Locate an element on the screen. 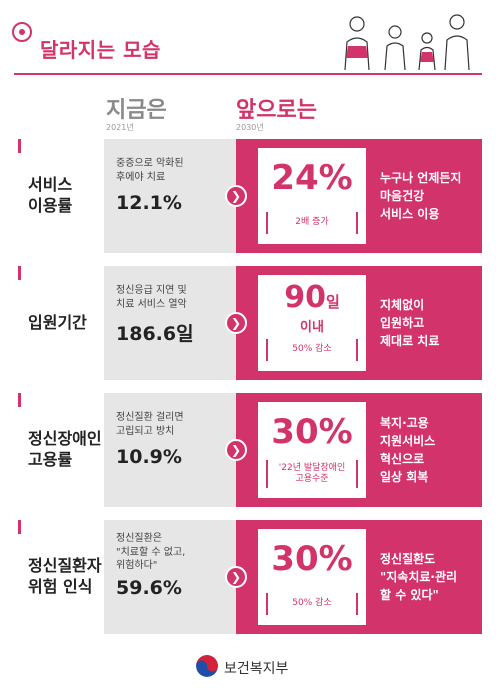 Image resolution: width=496 pixels, height=691 pixels. column-now-label: 지금은 is located at coordinates (136, 110).